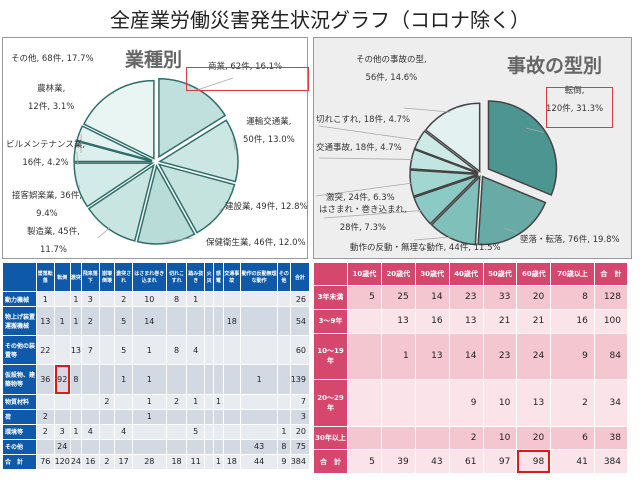  What do you see at coordinates (299, 461) in the screenshot?
I see `table-cell: 384` at bounding box center [299, 461].